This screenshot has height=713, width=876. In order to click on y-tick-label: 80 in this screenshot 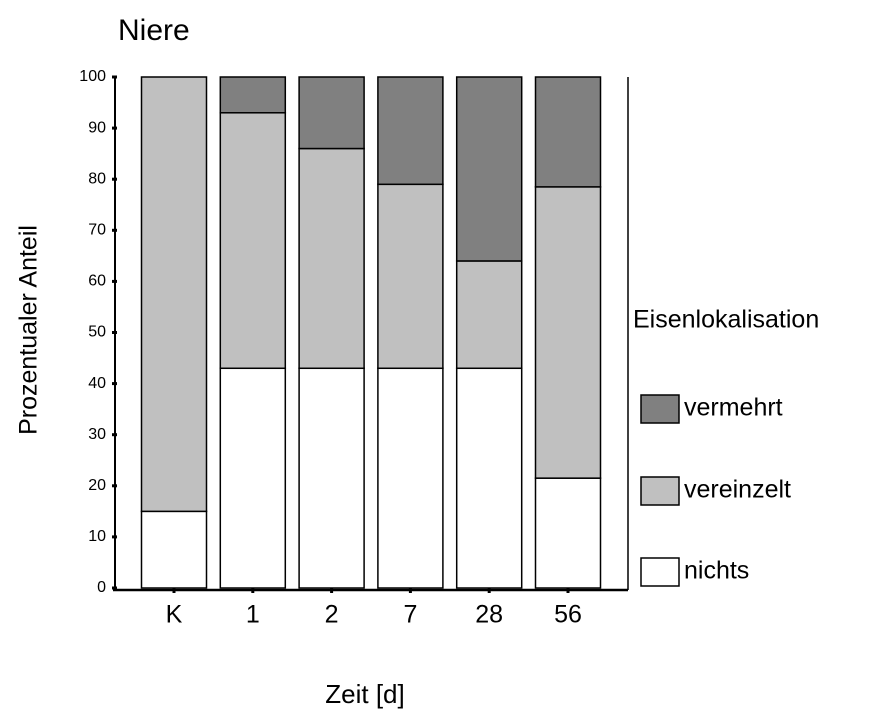, I will do `click(97, 178)`.